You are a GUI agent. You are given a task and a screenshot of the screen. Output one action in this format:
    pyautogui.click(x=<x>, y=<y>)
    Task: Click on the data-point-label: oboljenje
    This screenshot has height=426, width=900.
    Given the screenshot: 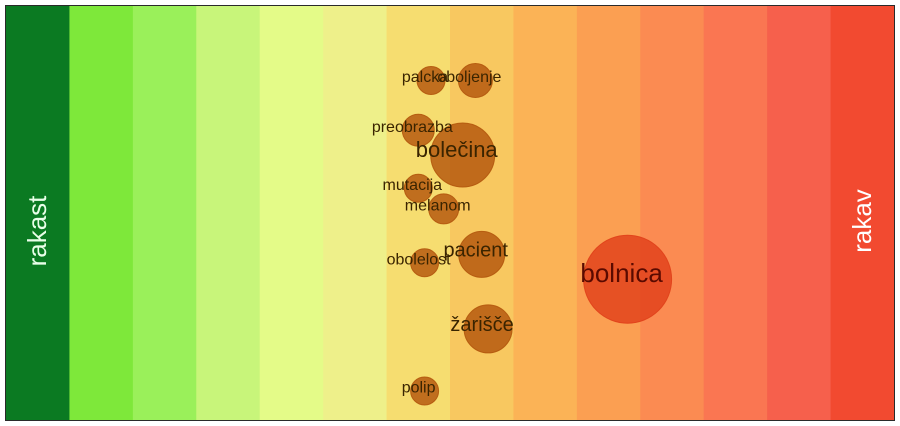 What is the action you would take?
    pyautogui.click(x=469, y=77)
    